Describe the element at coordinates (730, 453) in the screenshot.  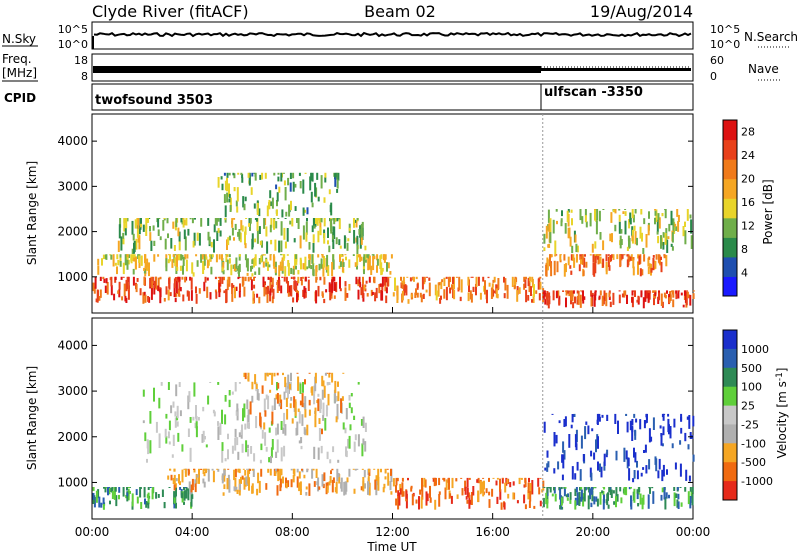
I see `velocity-colorbar-swatch` at that location.